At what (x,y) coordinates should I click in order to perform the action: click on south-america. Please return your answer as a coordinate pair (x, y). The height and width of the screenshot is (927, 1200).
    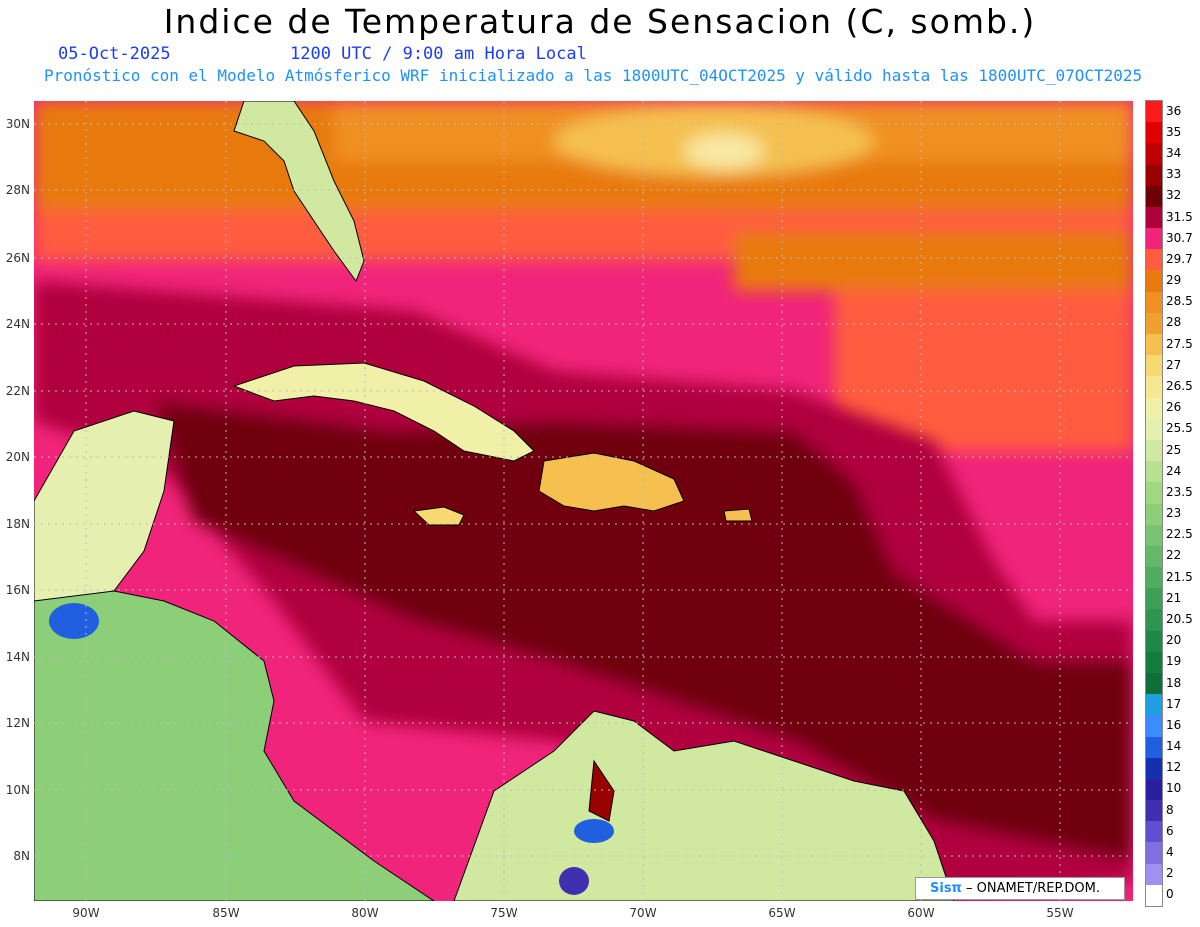
    Looking at the image, I should click on (704, 805).